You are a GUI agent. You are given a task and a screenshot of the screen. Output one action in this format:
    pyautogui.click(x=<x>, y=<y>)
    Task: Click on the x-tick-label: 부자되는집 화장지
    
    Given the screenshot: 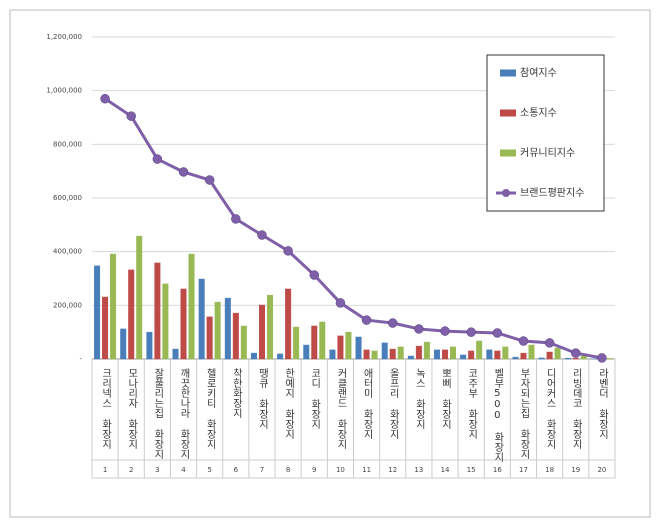 What is the action you would take?
    pyautogui.click(x=524, y=414)
    